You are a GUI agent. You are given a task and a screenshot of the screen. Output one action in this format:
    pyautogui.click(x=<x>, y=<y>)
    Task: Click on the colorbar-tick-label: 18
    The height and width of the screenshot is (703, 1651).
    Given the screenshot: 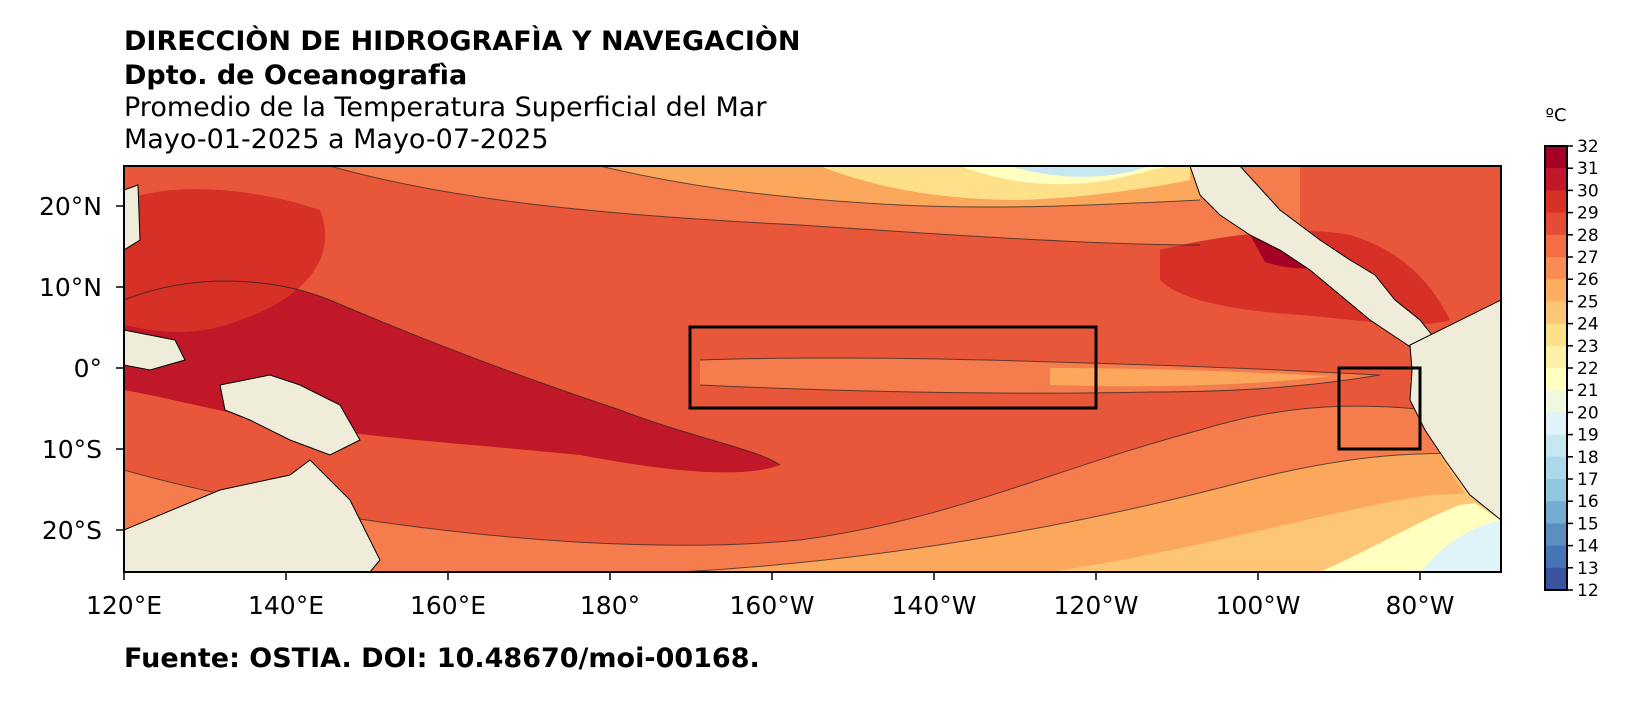 What is the action you would take?
    pyautogui.click(x=1588, y=458)
    